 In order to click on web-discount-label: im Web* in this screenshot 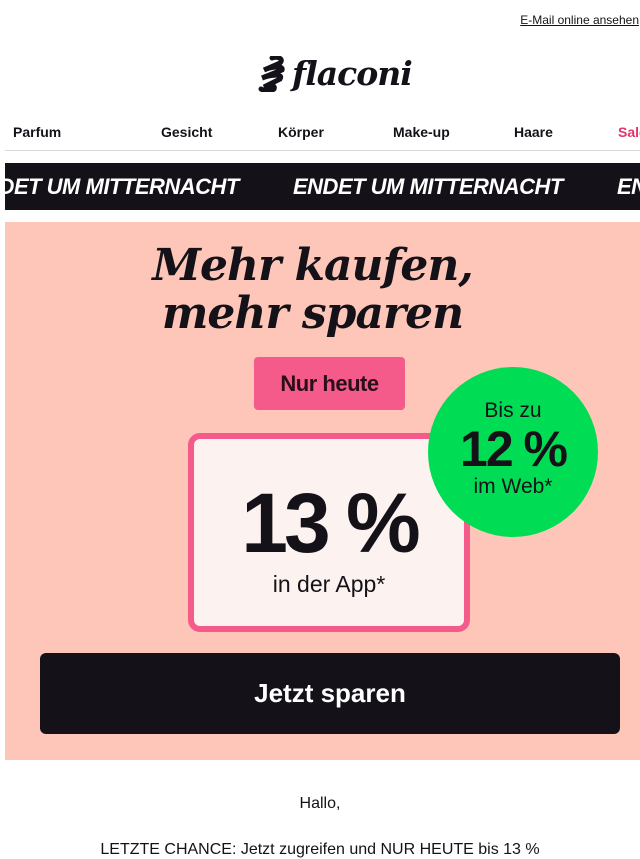, I will do `click(513, 486)`.